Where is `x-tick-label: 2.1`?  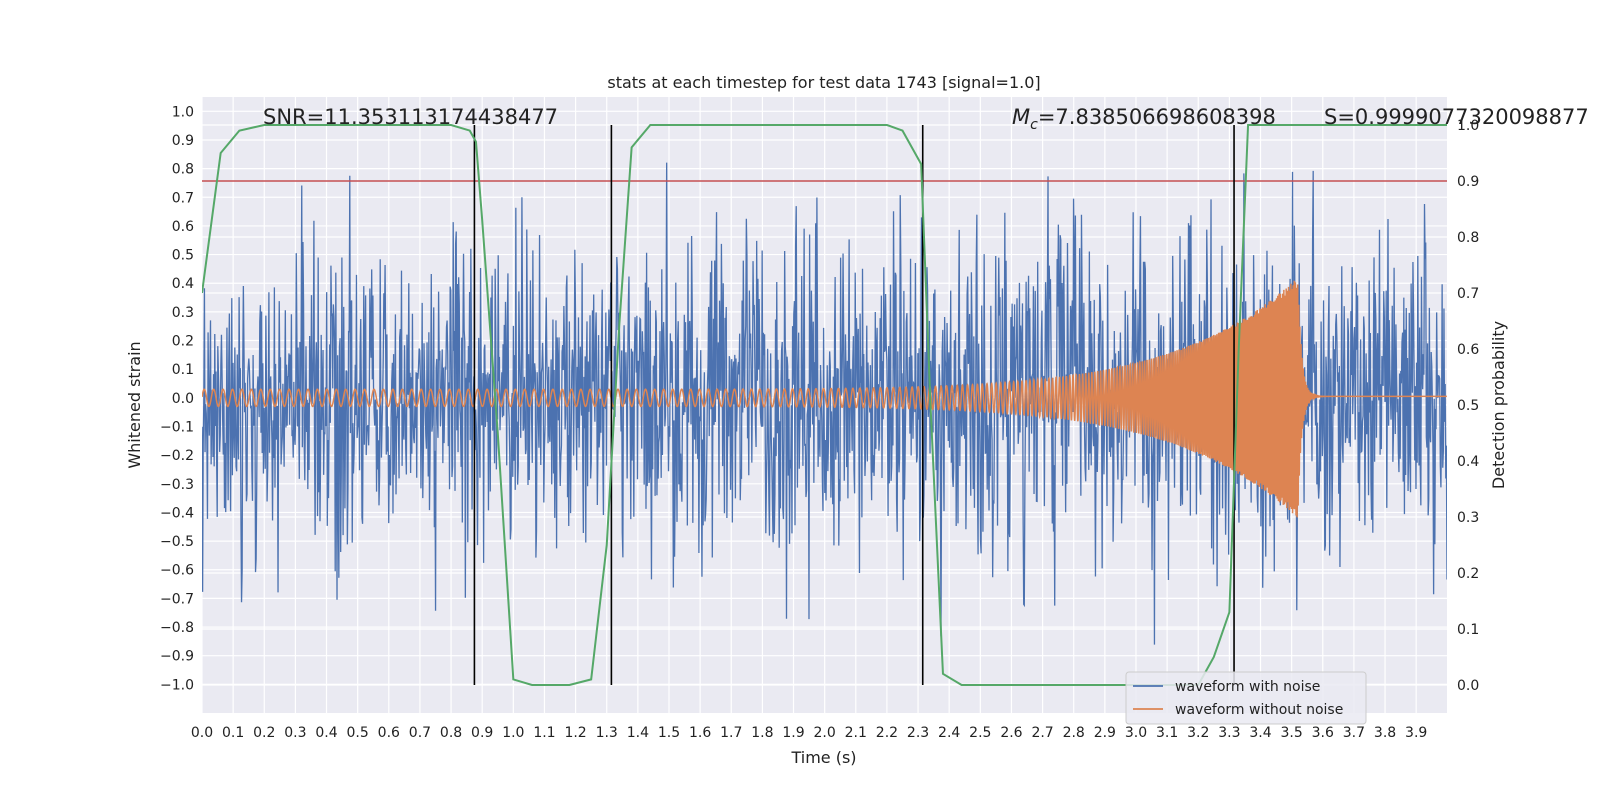 x-tick-label: 2.1 is located at coordinates (856, 733).